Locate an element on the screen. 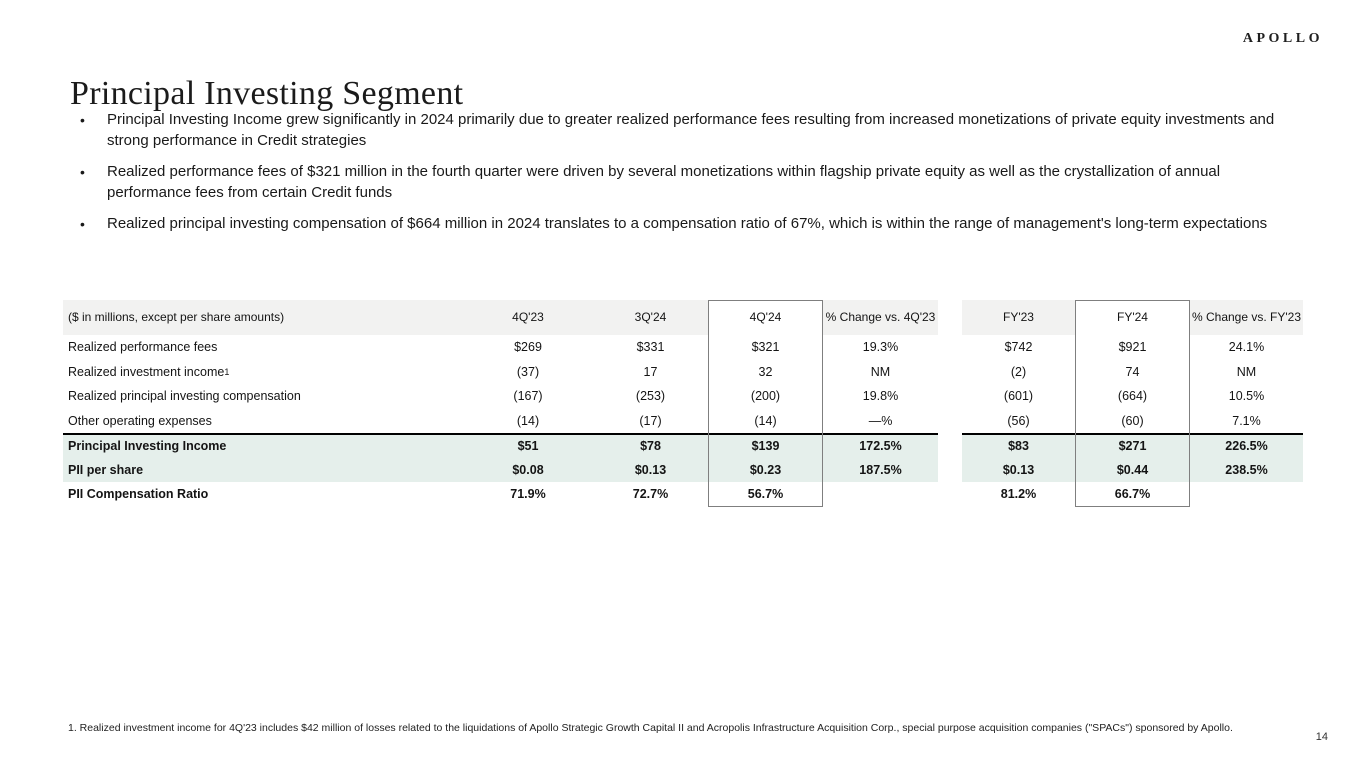 The image size is (1365, 768). table-cell: 19.8% is located at coordinates (880, 396).